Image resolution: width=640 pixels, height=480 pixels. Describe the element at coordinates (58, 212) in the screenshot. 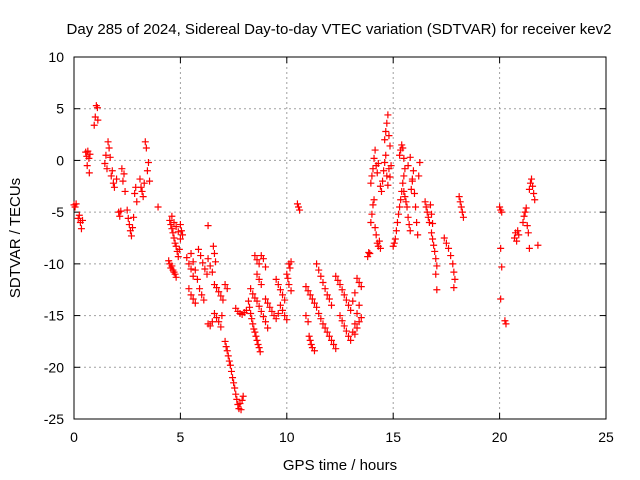

I see `y-tick-label: -5` at that location.